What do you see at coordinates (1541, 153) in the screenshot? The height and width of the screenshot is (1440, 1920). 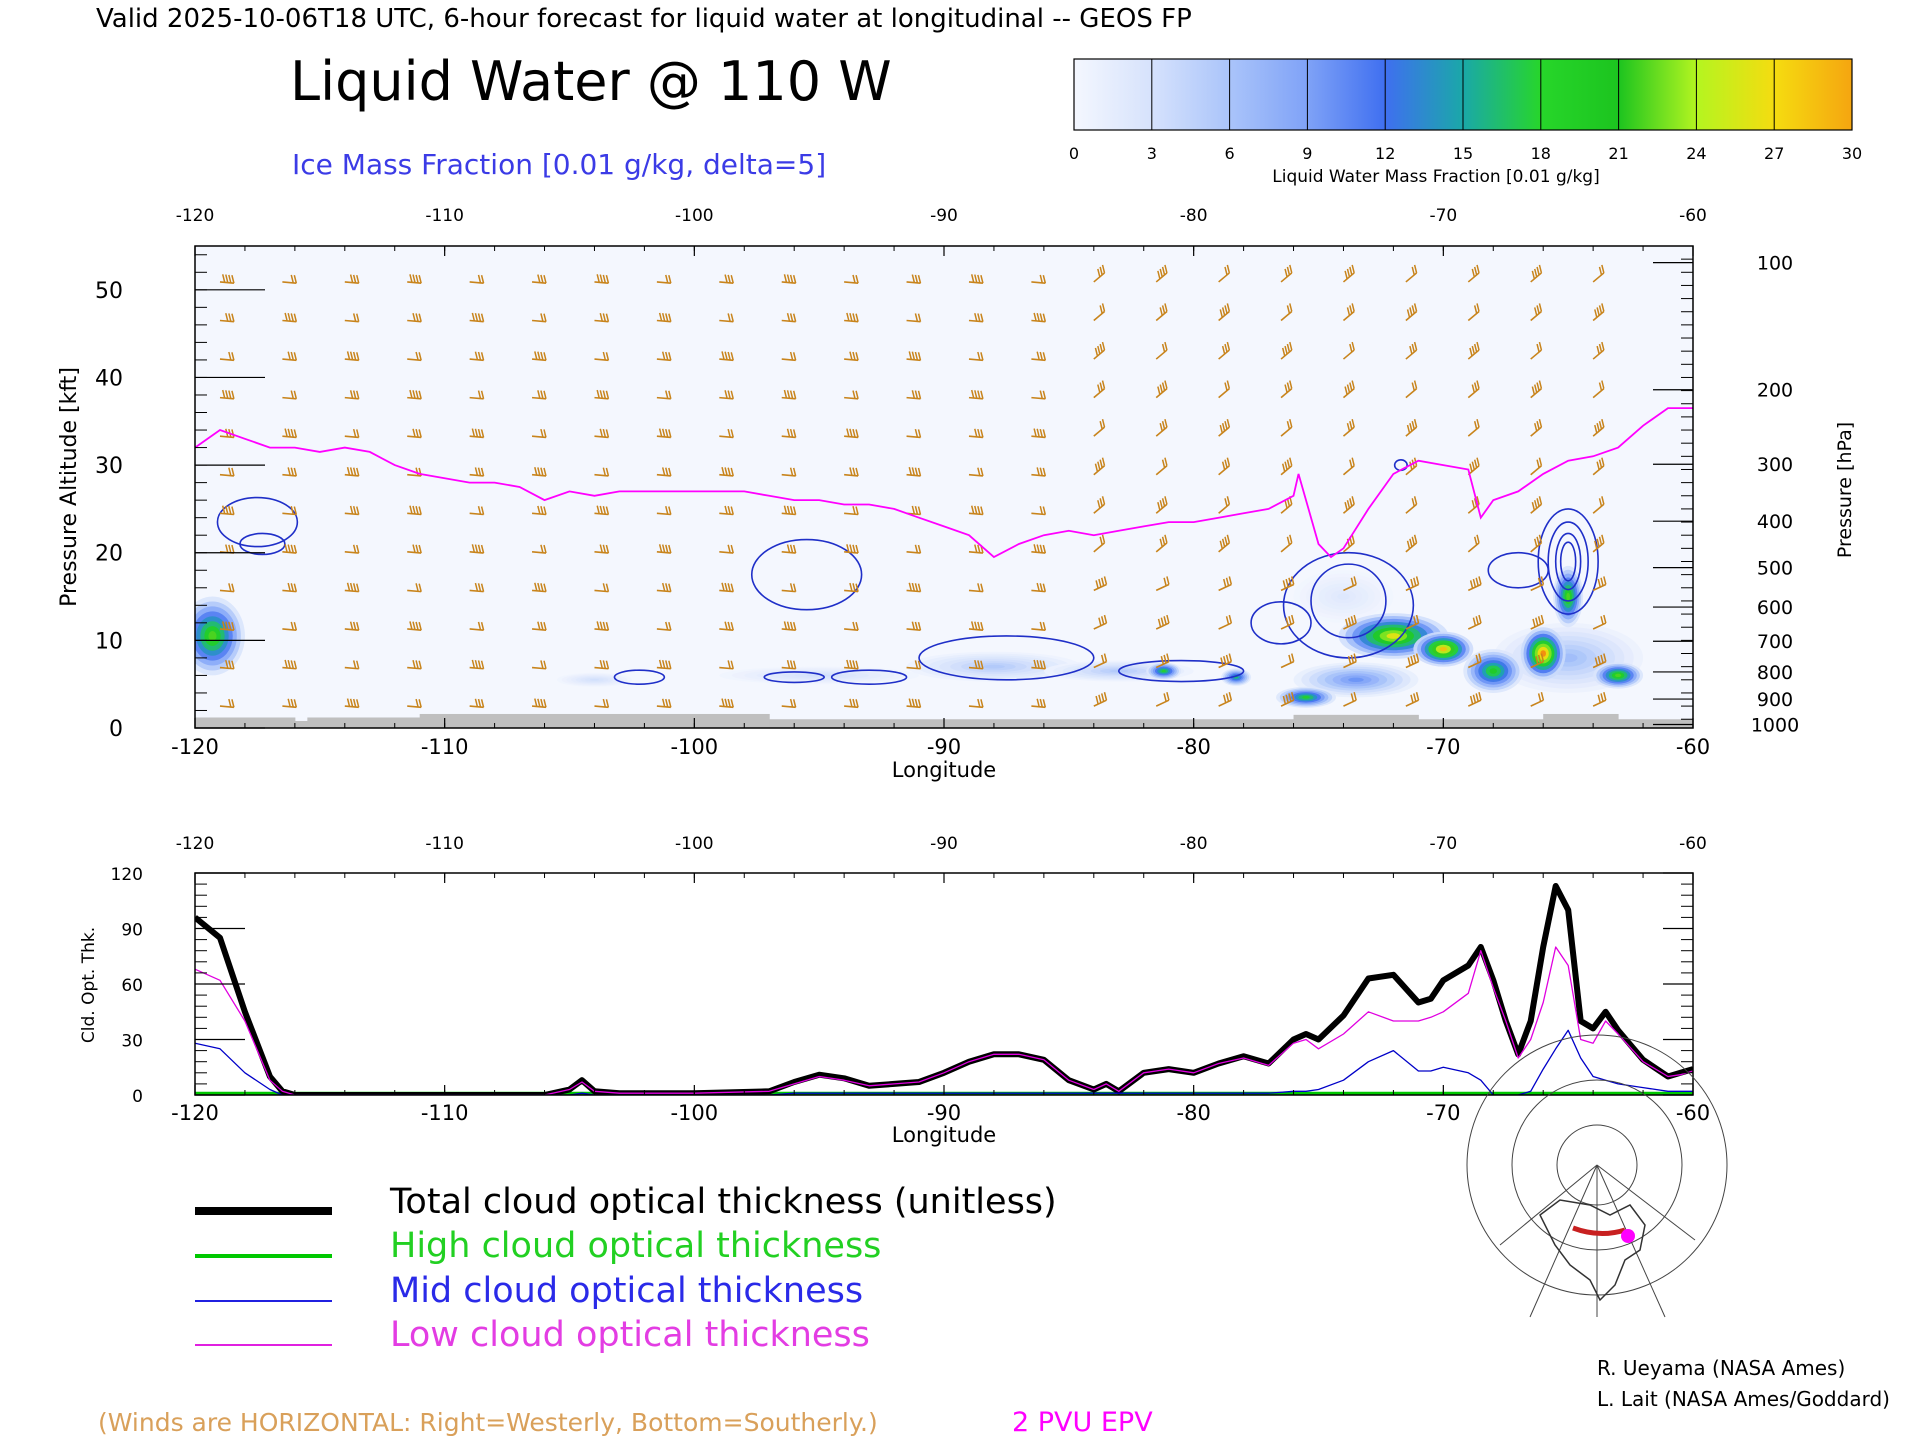 I see `colorbar-tick-label: 18` at bounding box center [1541, 153].